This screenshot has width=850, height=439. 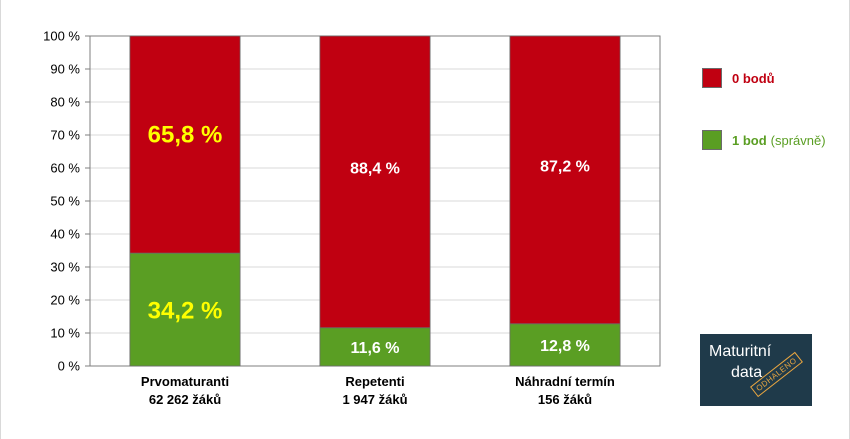 I want to click on legend: 0 bodů 1 bod (správně), so click(x=764, y=128).